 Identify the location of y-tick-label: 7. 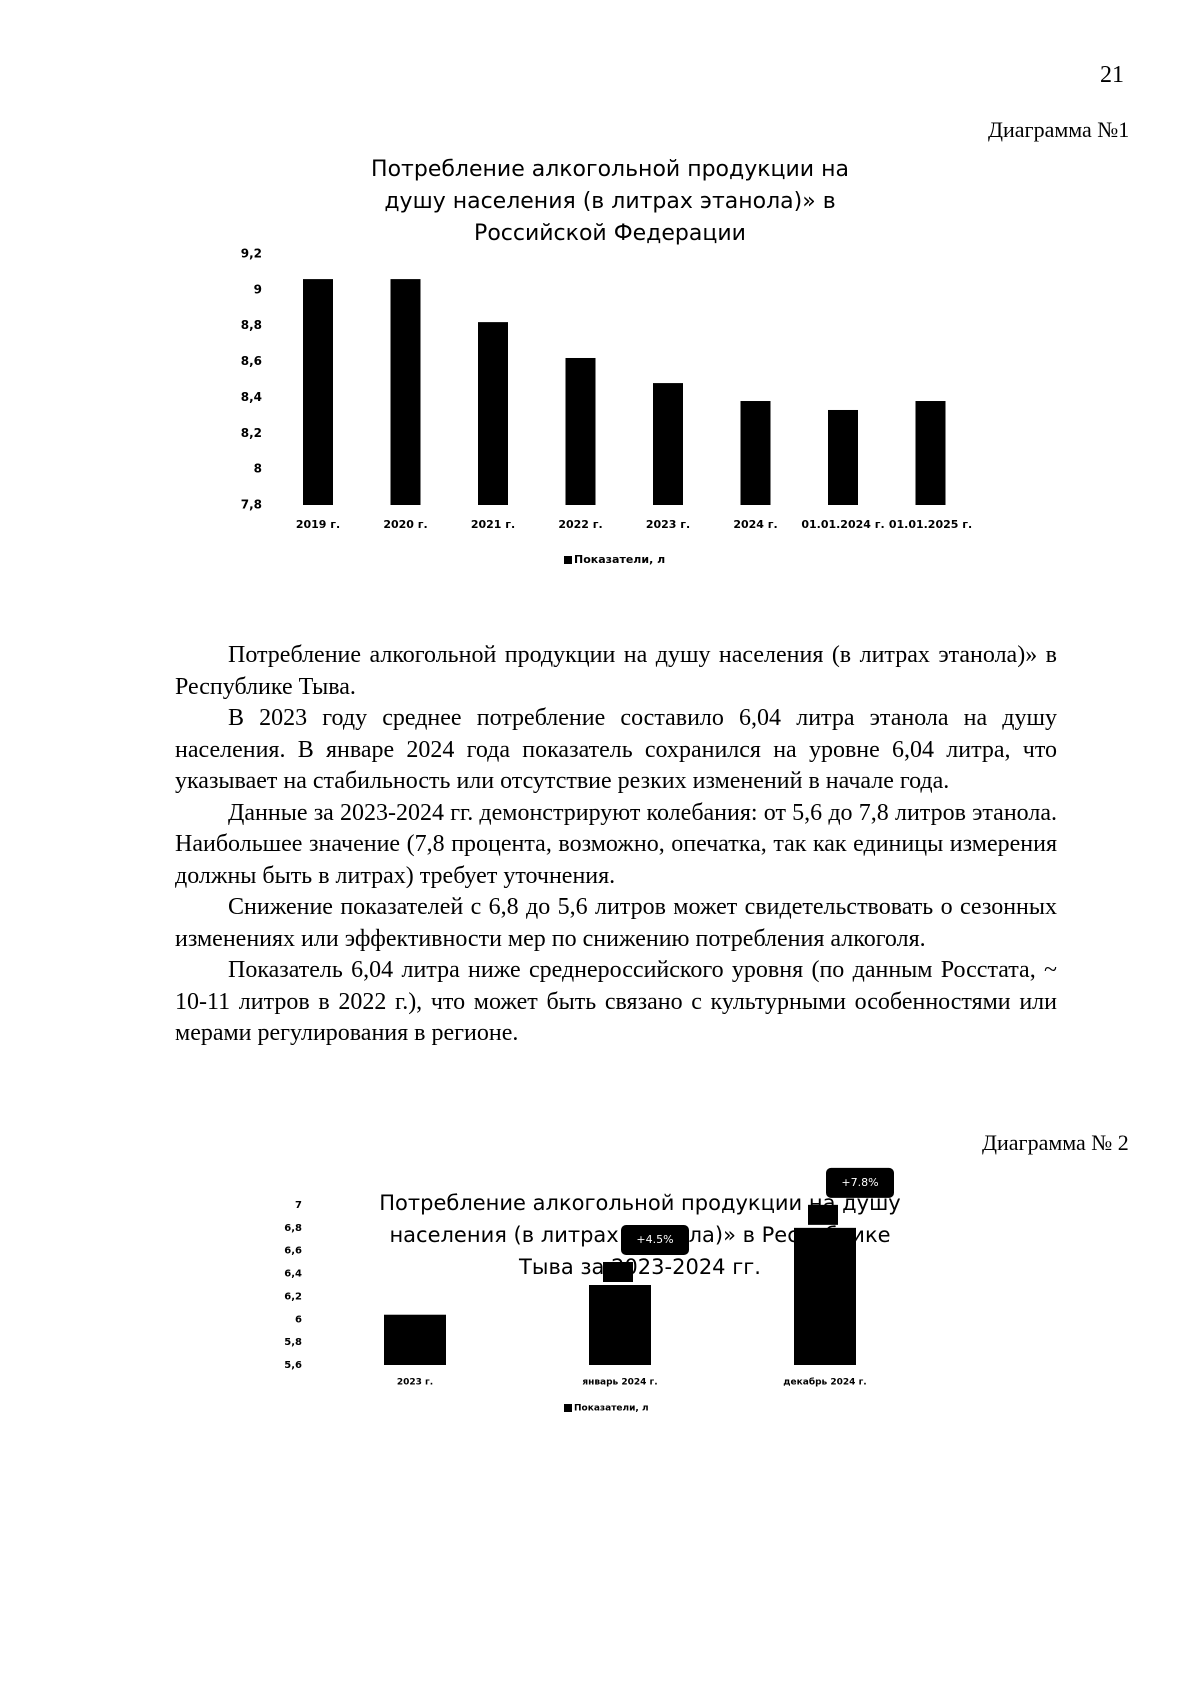
(298, 1205).